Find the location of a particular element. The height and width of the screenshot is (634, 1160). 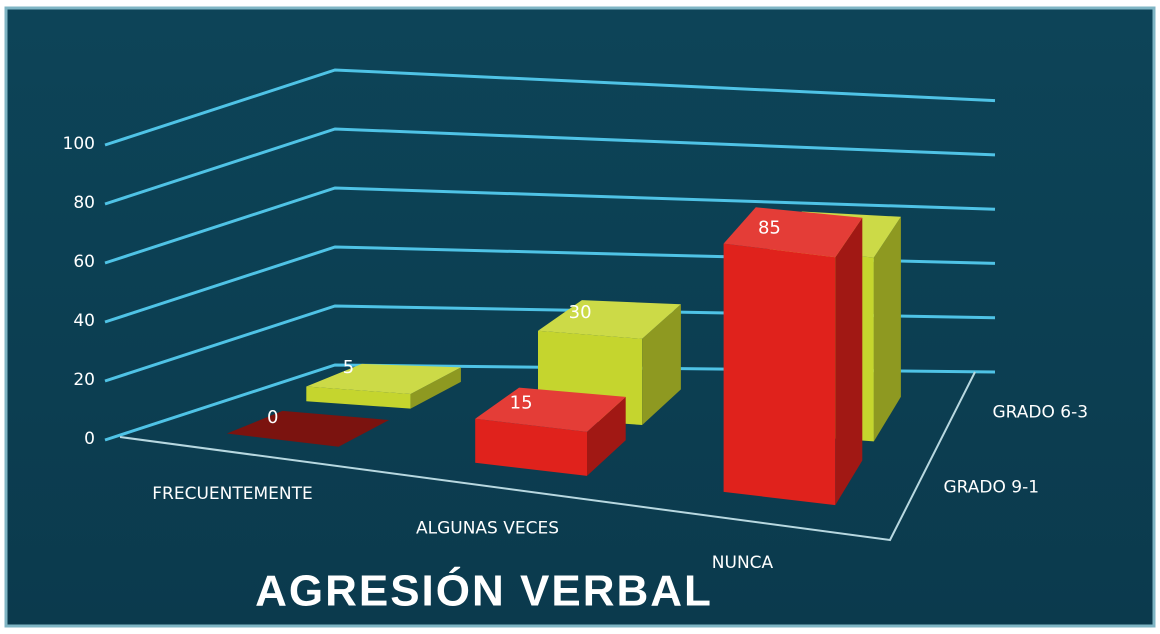

legend-label: GRADO 9-1 is located at coordinates (992, 488).